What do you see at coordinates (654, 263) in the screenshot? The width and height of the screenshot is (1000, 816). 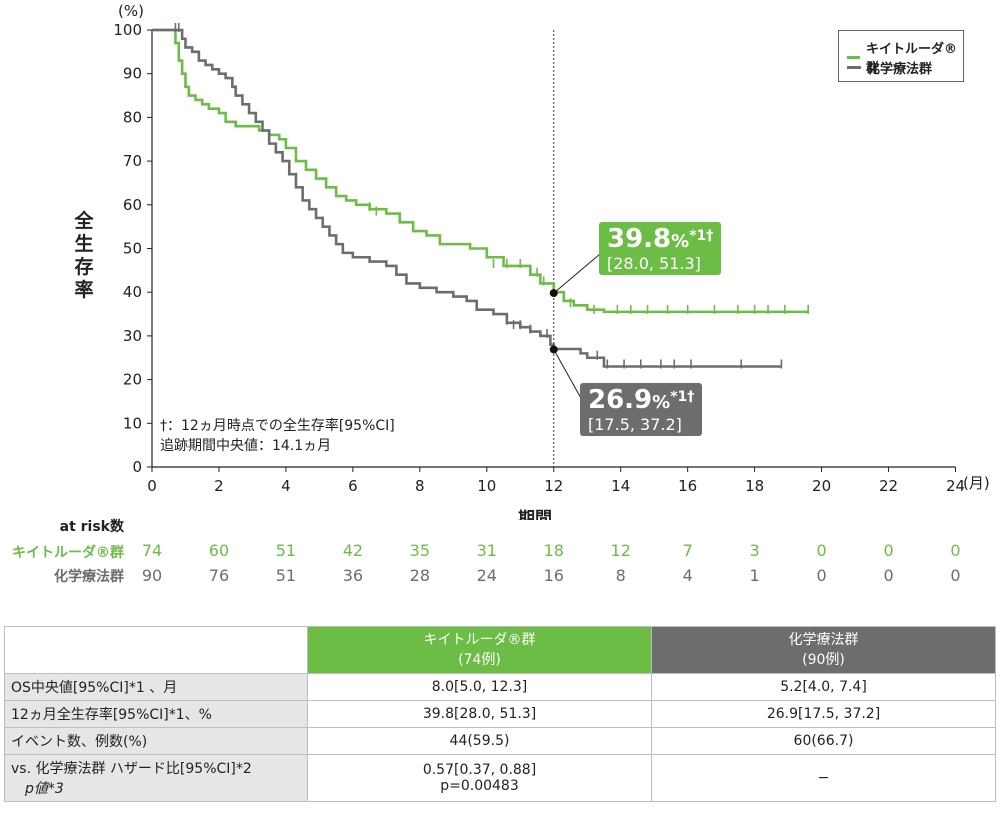 I see `keytruda-callout-ci: [28.0, 51.3]` at bounding box center [654, 263].